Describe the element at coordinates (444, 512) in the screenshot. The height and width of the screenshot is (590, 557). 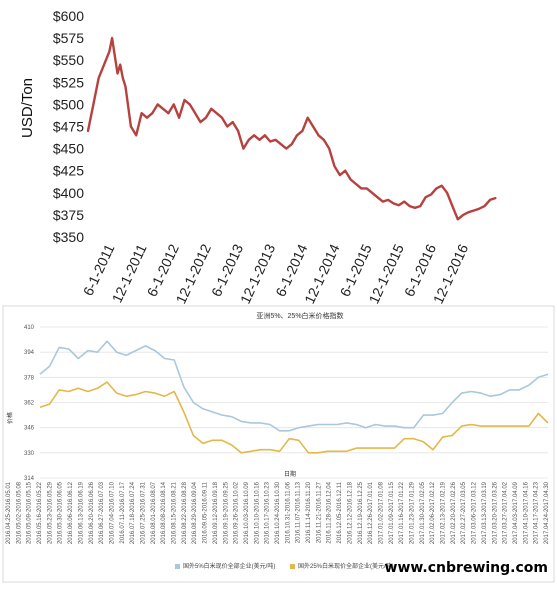
I see `bottom-x-tick-label: 2017.02.13-2017.02.19` at that location.